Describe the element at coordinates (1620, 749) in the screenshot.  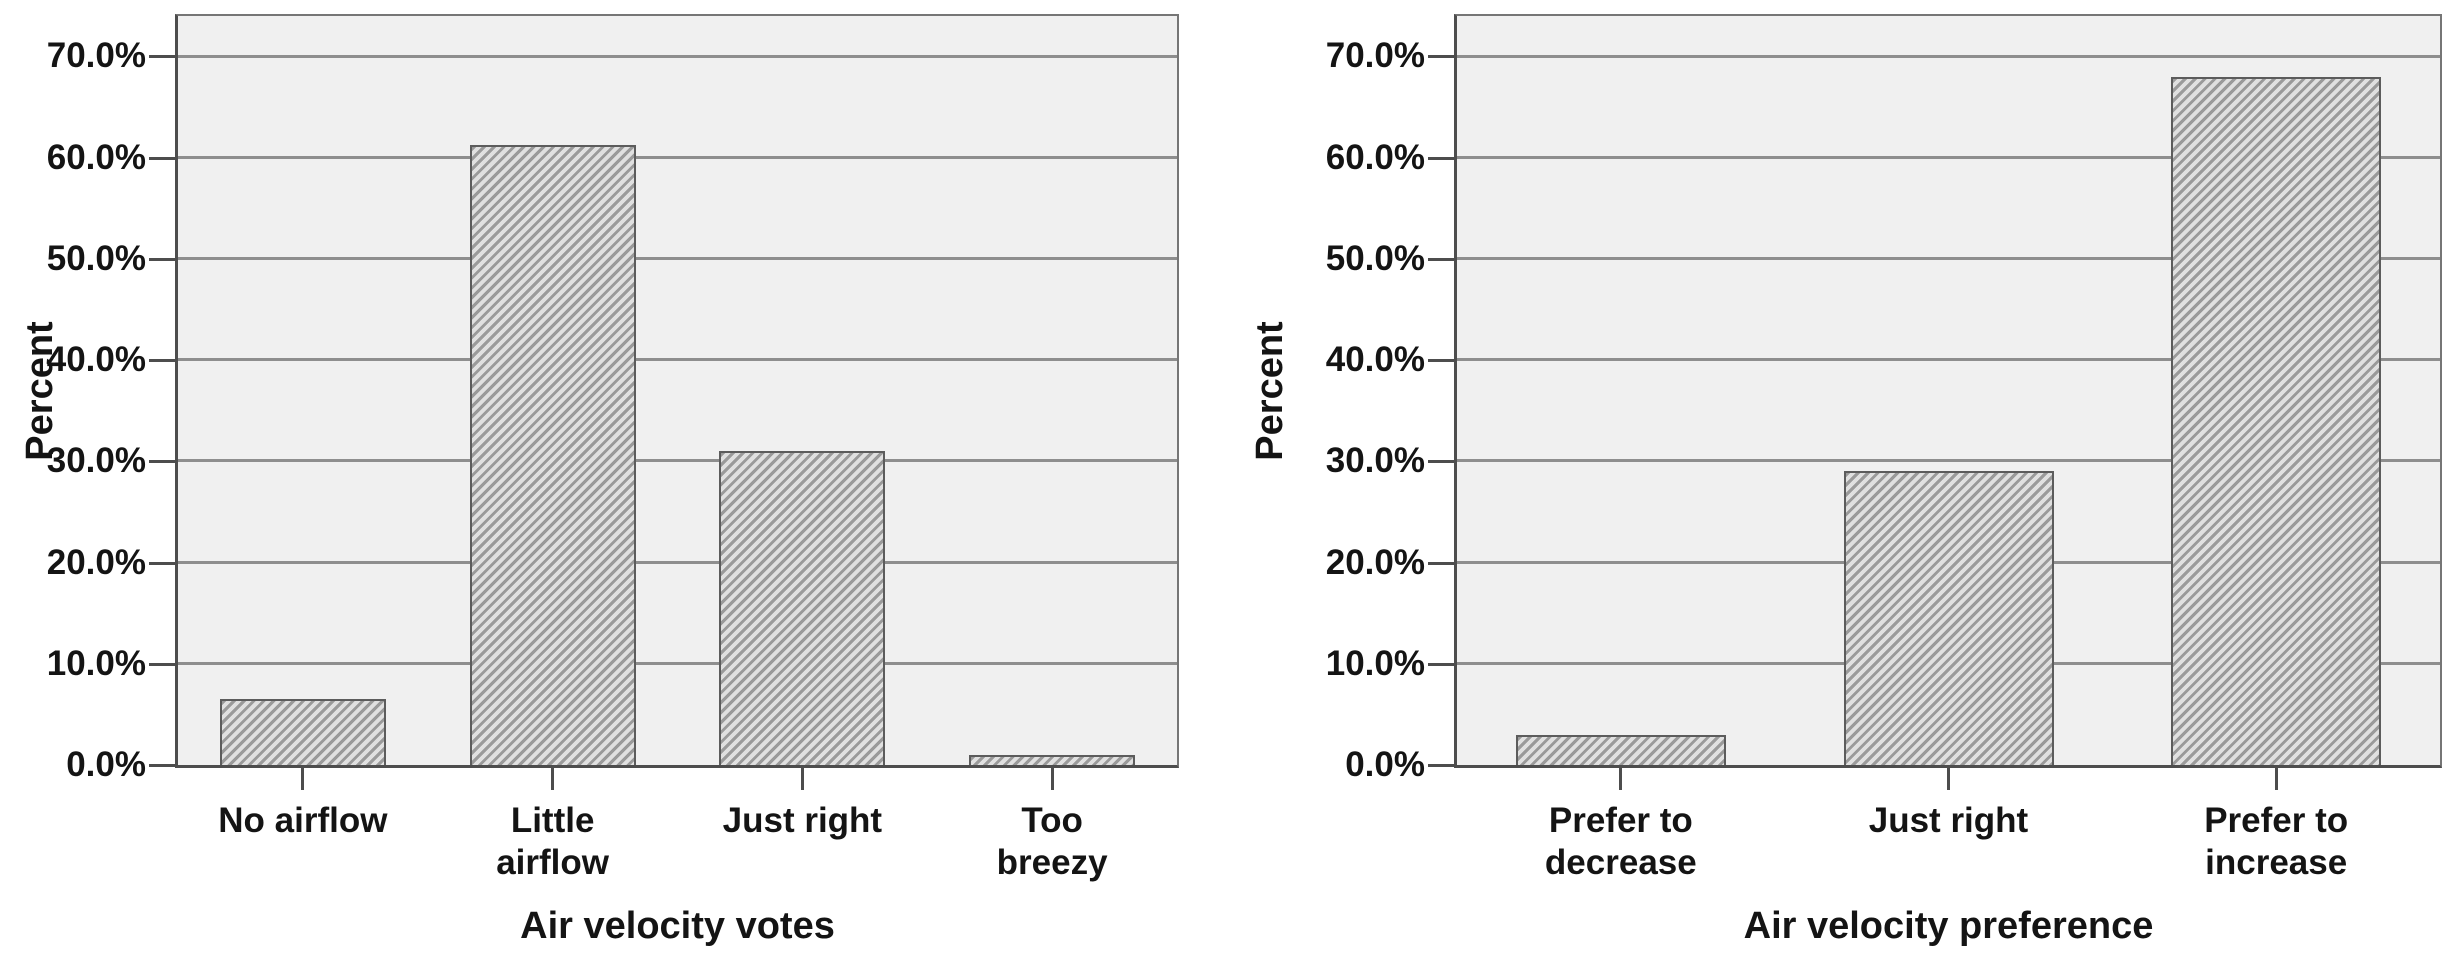
I see `bar-prefer-to-decrease` at that location.